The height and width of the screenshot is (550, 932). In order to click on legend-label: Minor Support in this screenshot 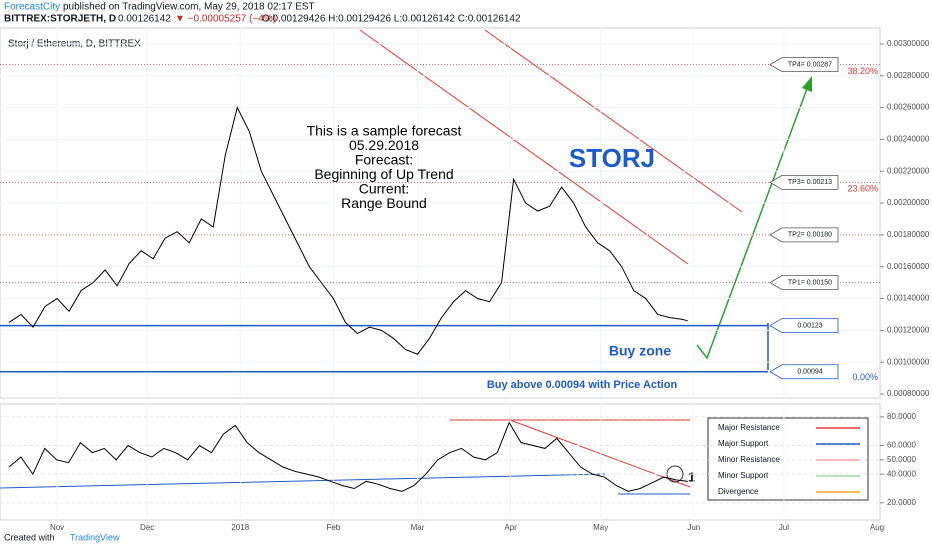, I will do `click(743, 475)`.